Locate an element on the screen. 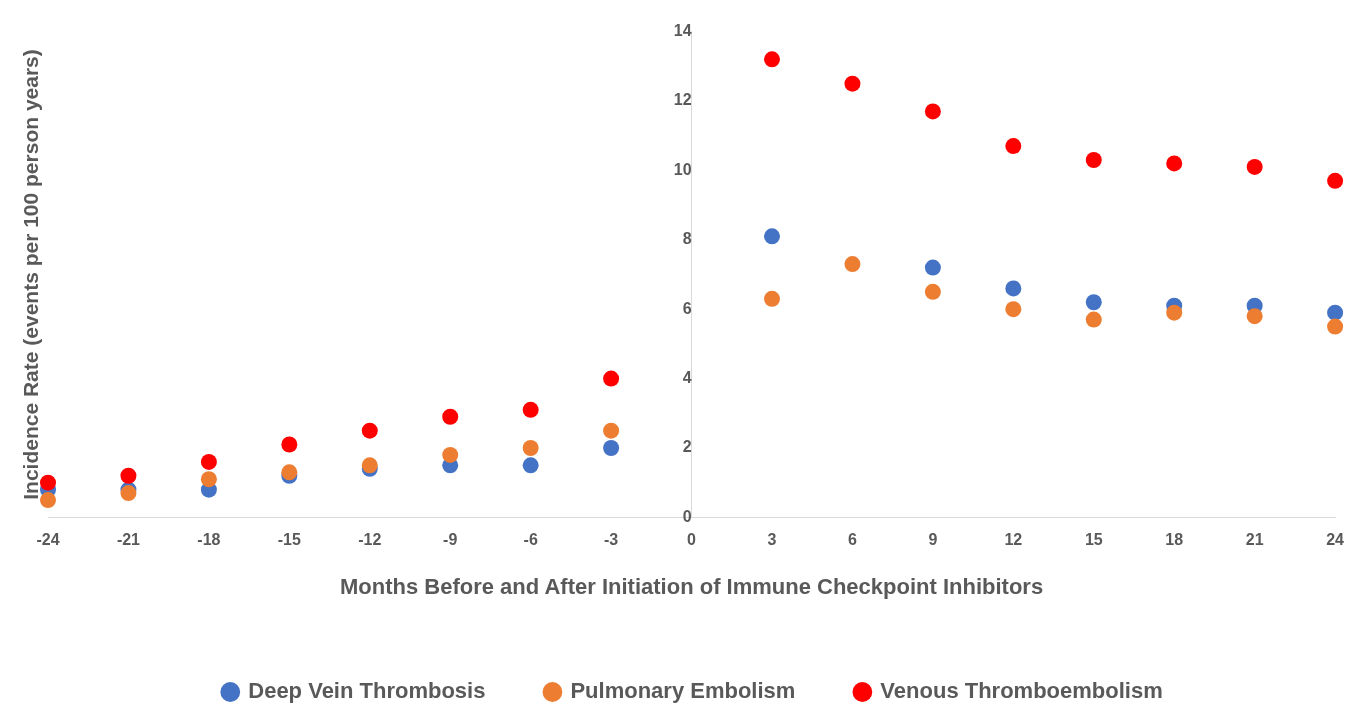 This screenshot has width=1368, height=723. y-tick-label: 10 is located at coordinates (682, 169).